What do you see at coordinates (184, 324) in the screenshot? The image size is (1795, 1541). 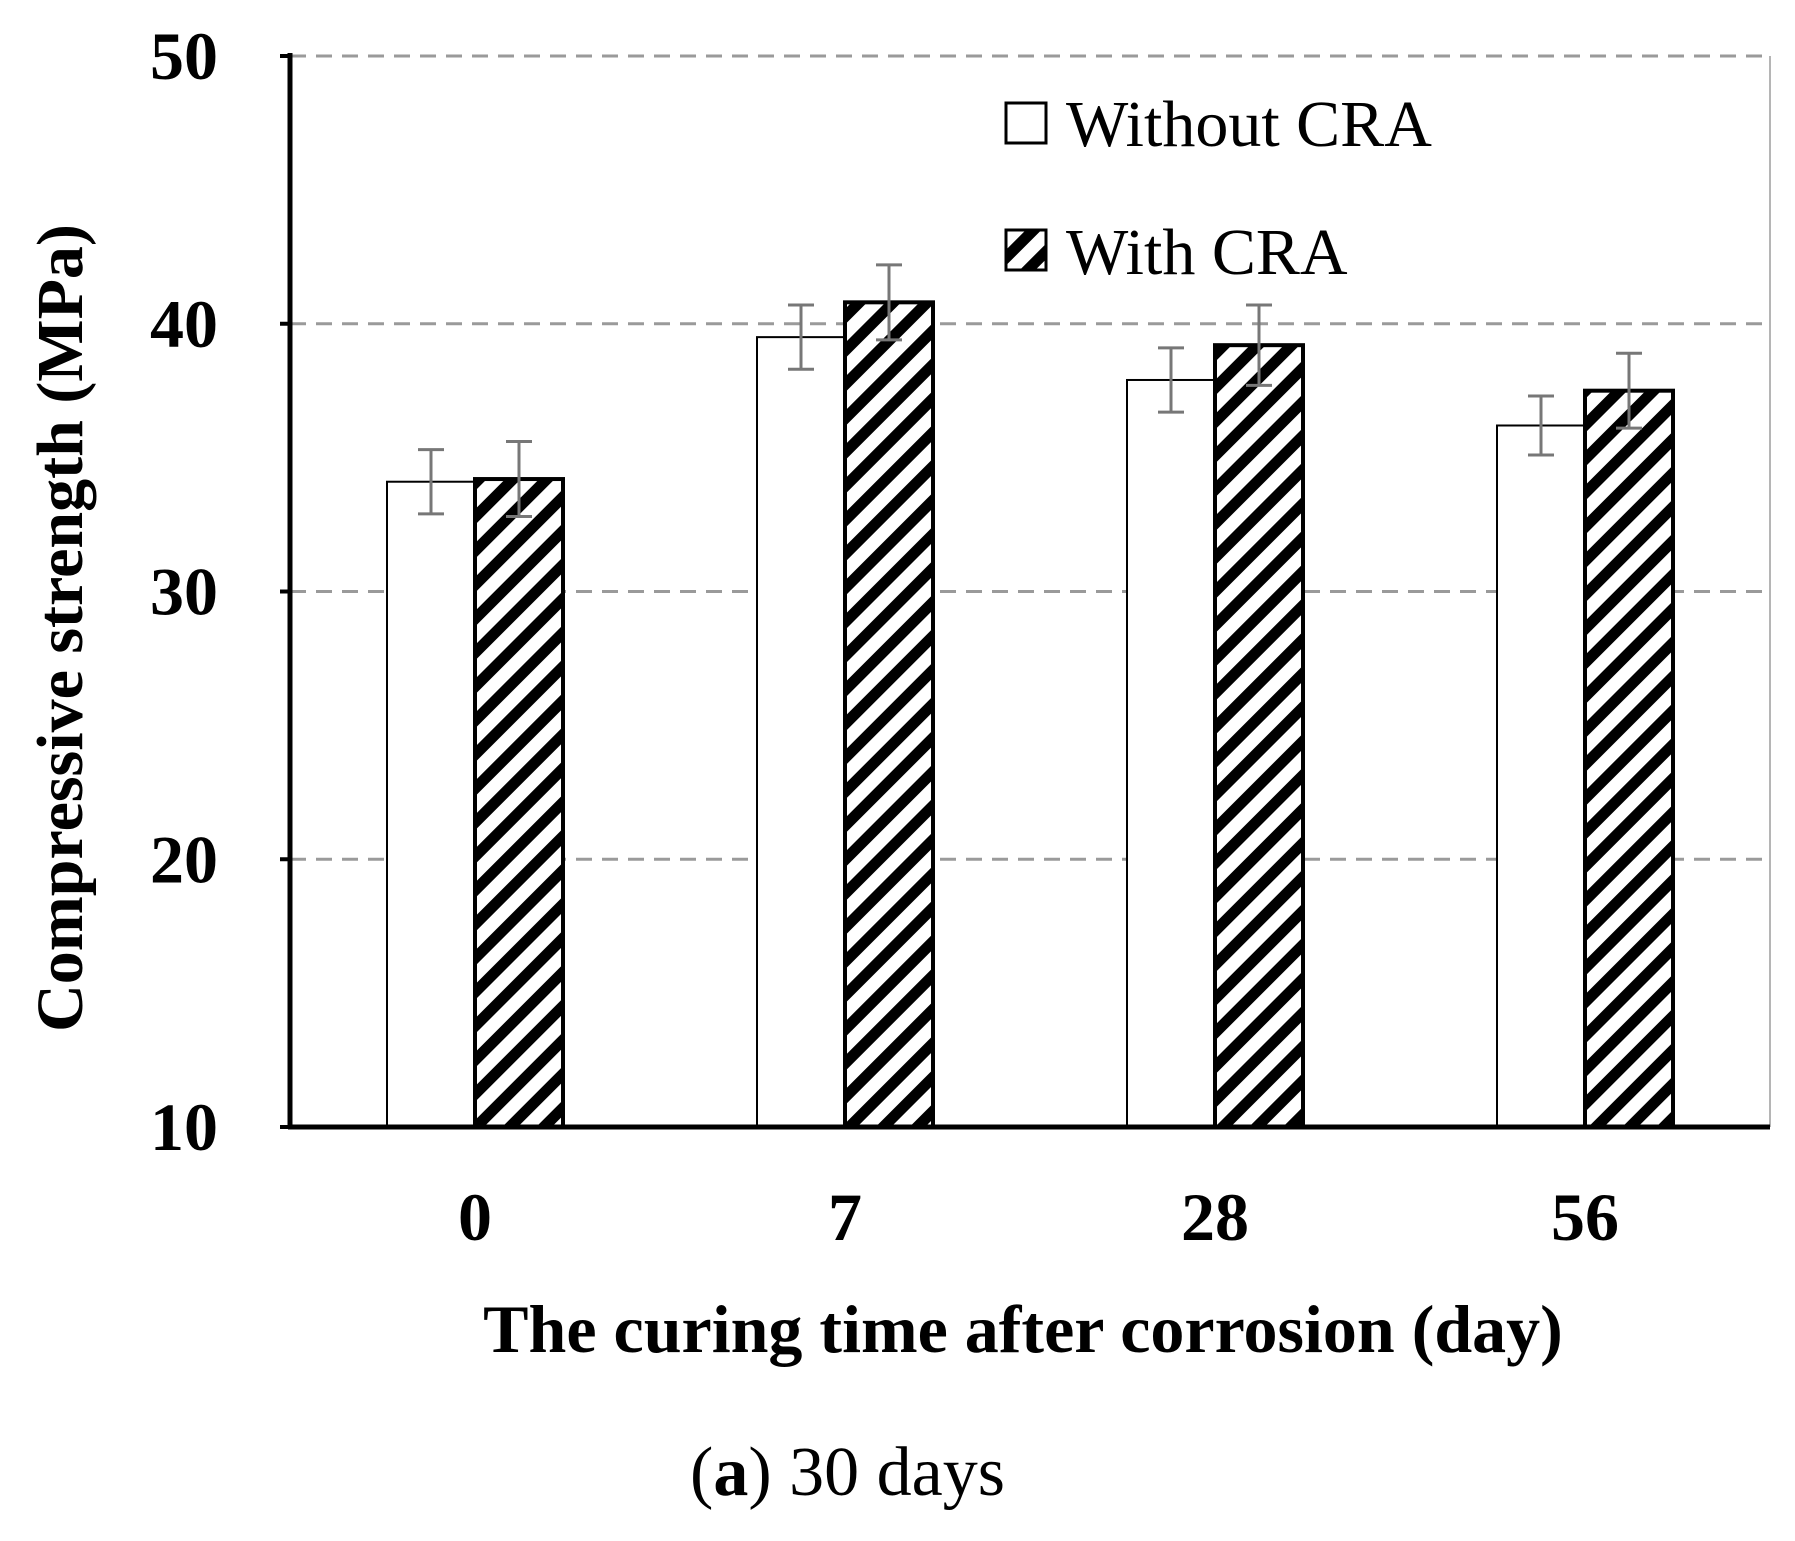 I see `y-tick-label: 40` at bounding box center [184, 324].